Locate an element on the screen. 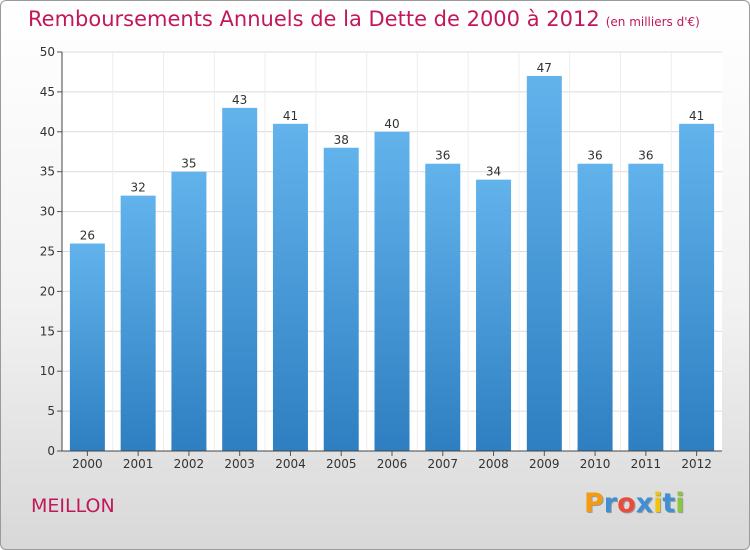  y-tick-label: 45 is located at coordinates (47, 92).